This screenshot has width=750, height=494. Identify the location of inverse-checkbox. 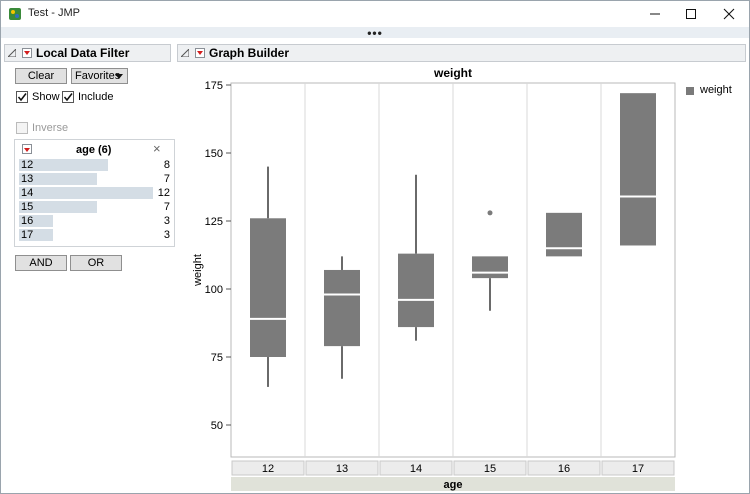
(22, 128).